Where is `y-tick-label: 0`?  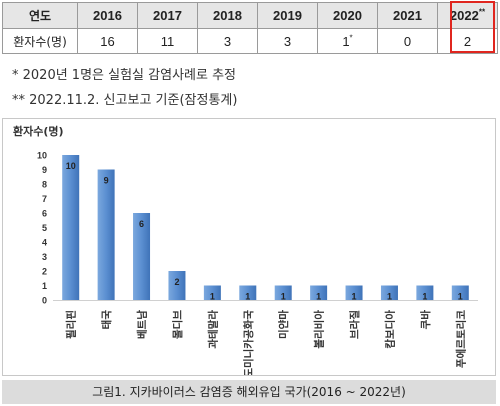 y-tick-label: 0 is located at coordinates (44, 301).